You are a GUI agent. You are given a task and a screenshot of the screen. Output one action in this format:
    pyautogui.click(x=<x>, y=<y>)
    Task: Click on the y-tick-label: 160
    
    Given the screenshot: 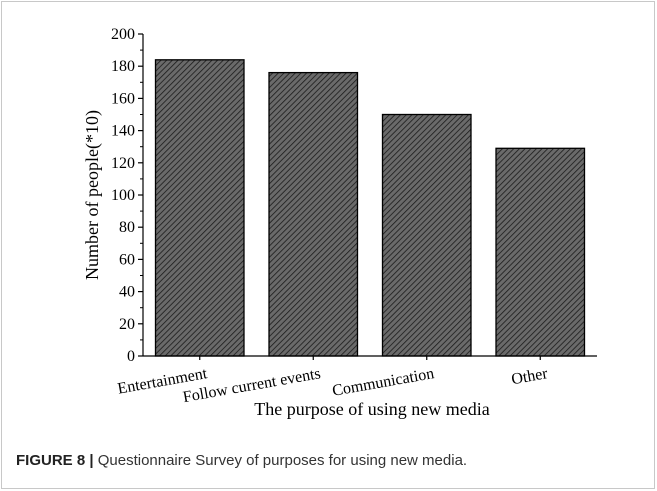 What is the action you would take?
    pyautogui.click(x=123, y=98)
    